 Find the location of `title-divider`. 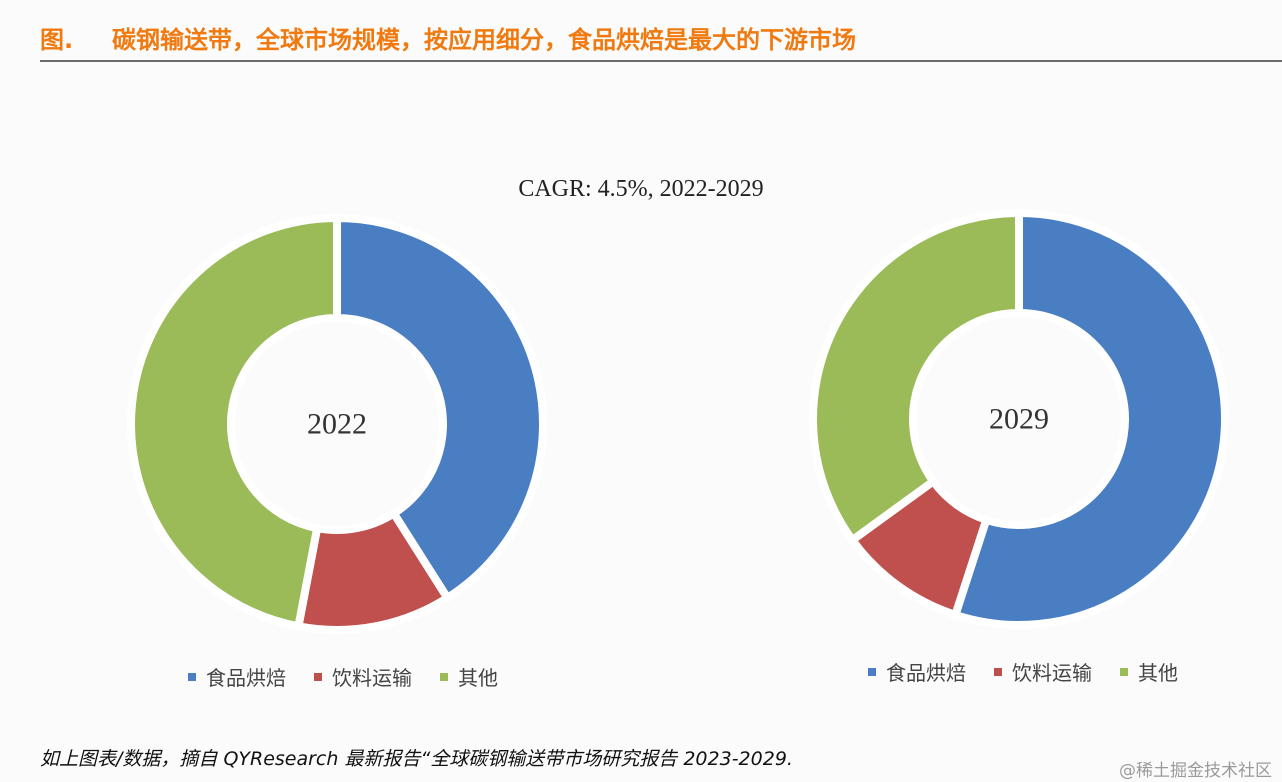

title-divider is located at coordinates (661, 61).